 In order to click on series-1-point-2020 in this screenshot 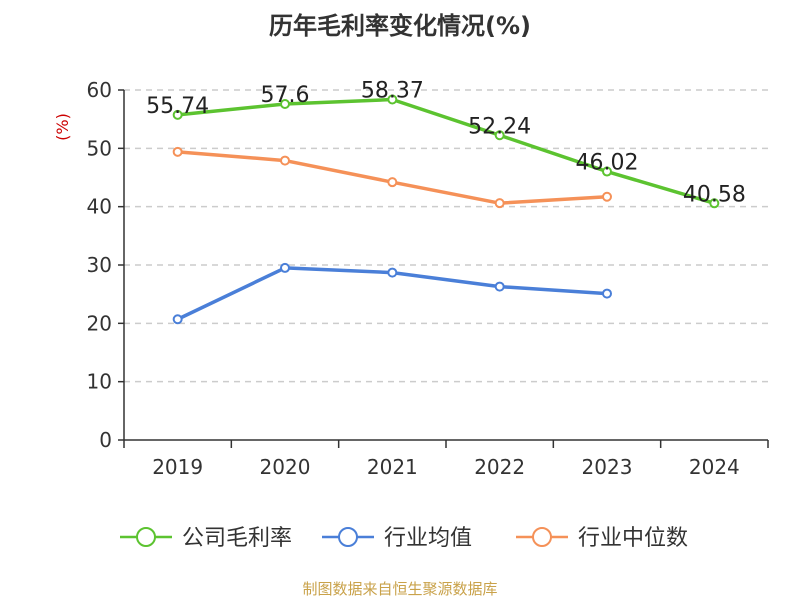, I will do `click(285, 267)`.